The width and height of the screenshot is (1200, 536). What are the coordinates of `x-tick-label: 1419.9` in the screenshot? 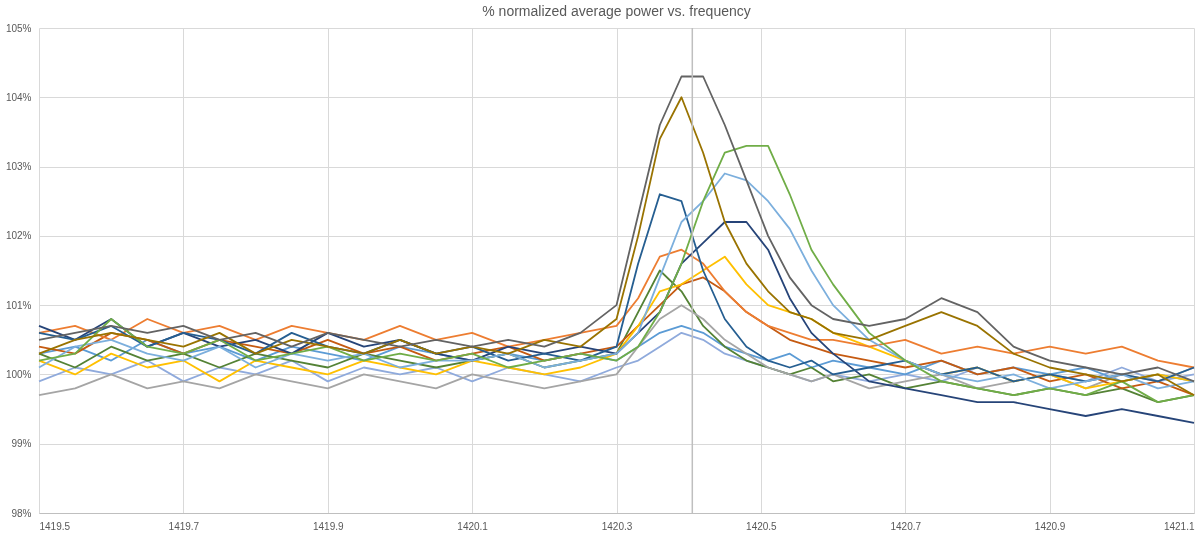 It's located at (328, 526).